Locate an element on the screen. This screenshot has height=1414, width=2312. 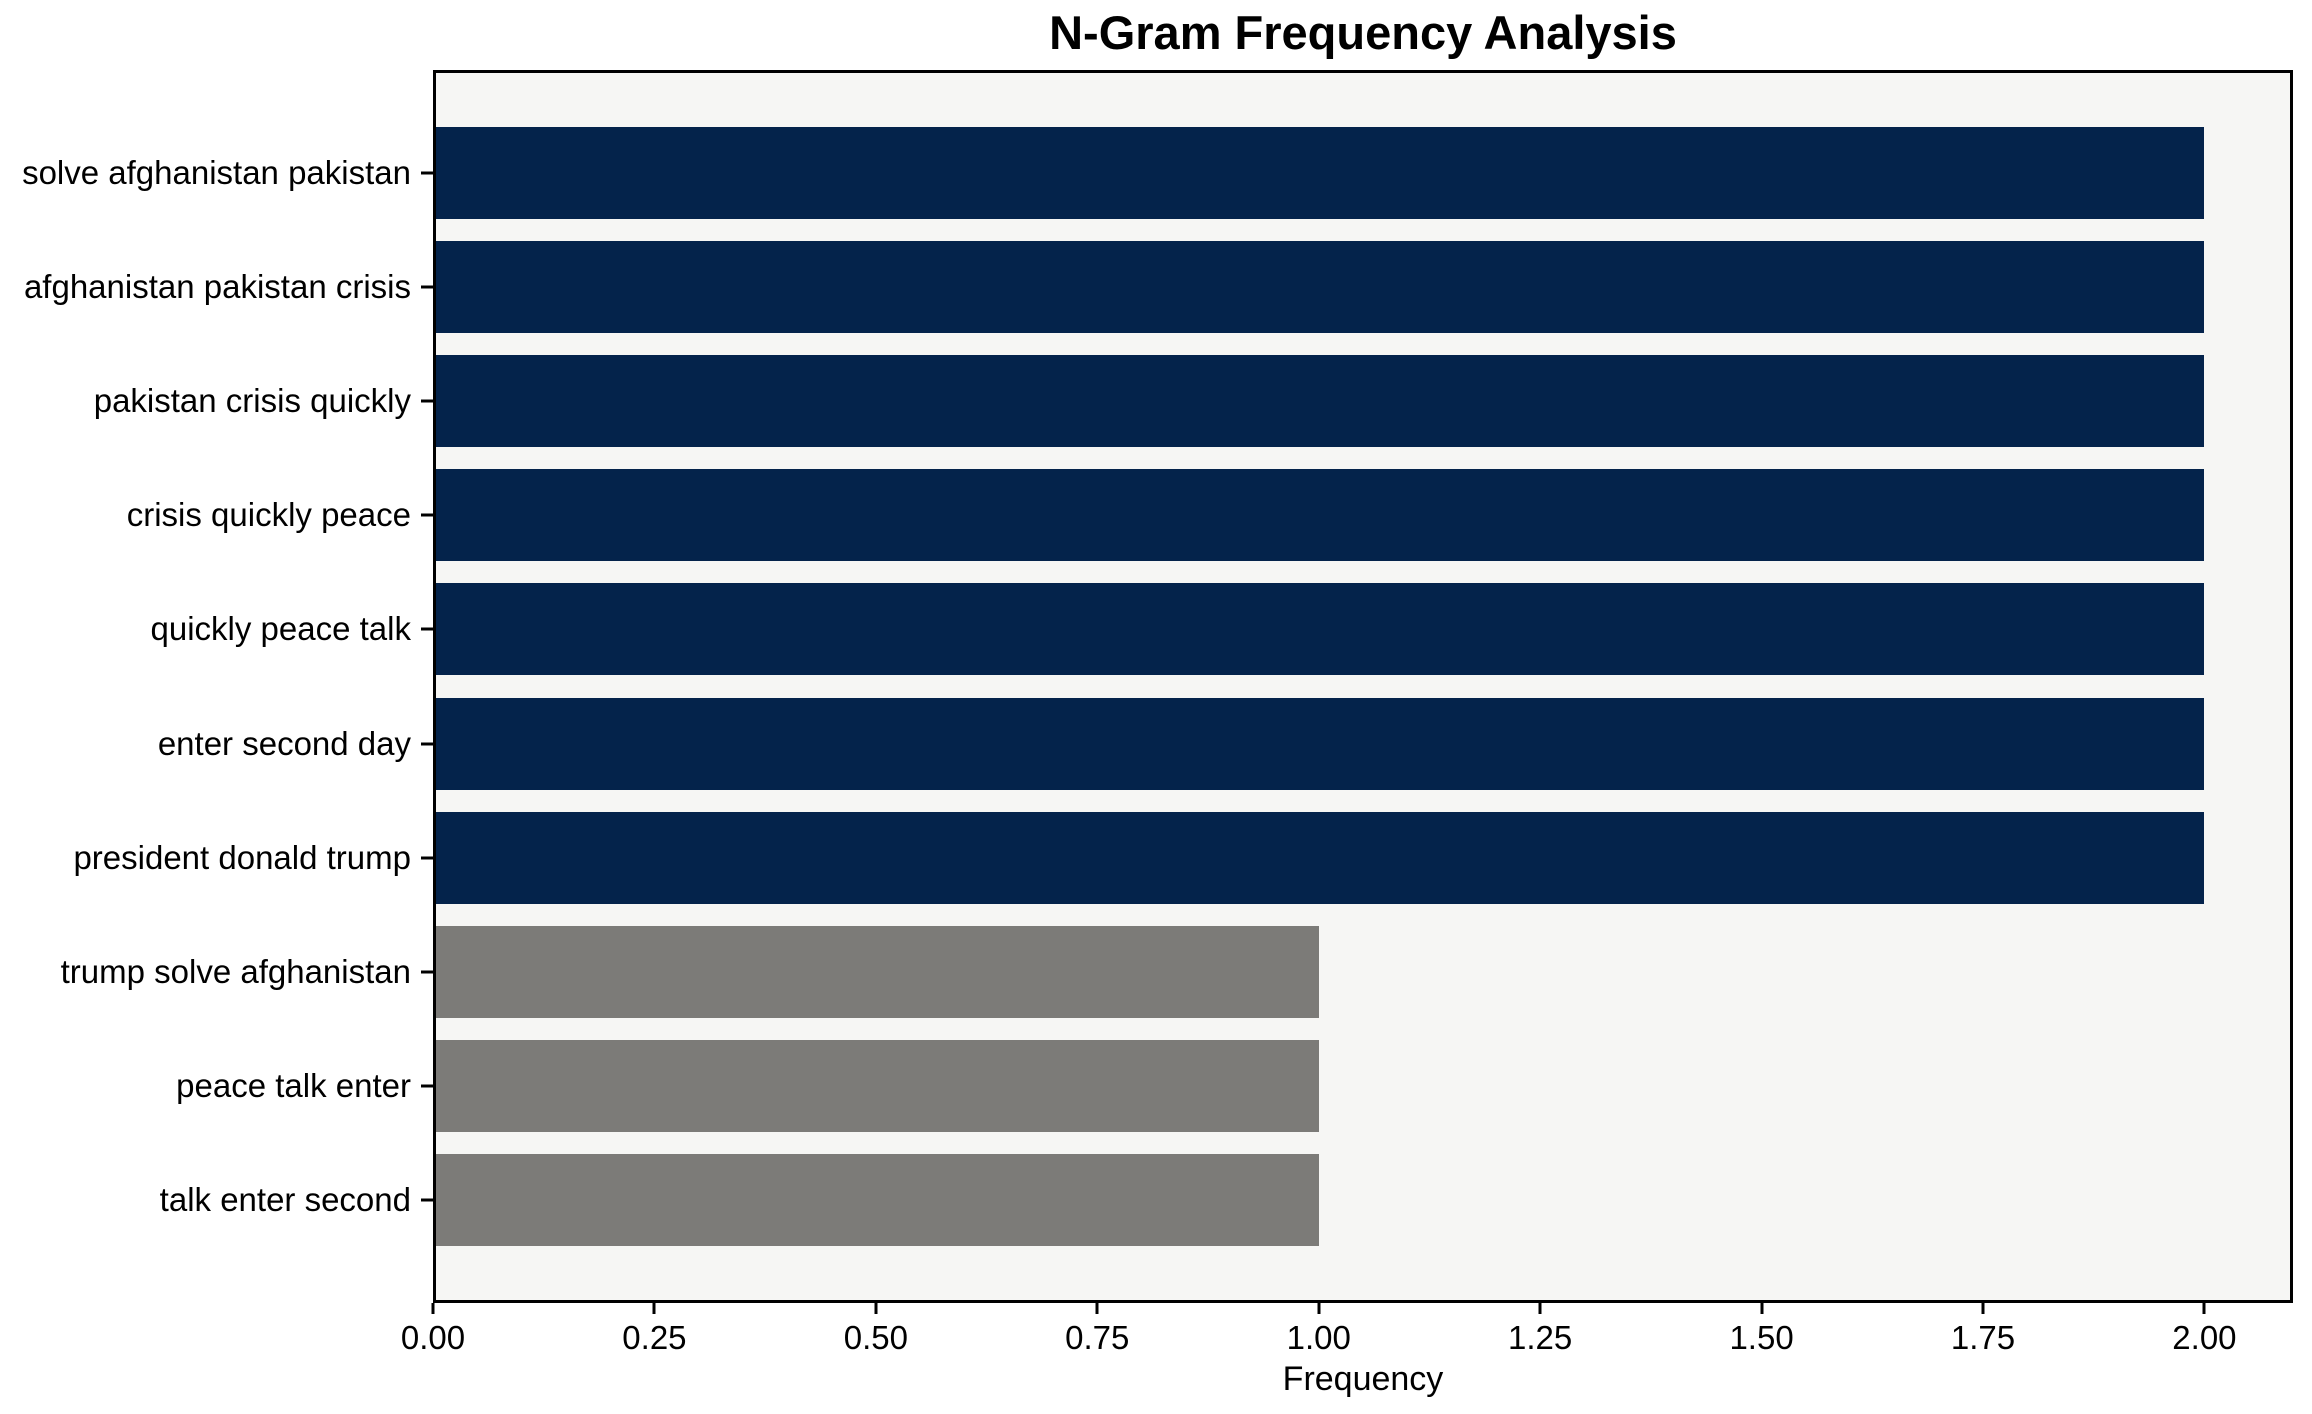
bar-row: enter second day is located at coordinates (1146, 743).